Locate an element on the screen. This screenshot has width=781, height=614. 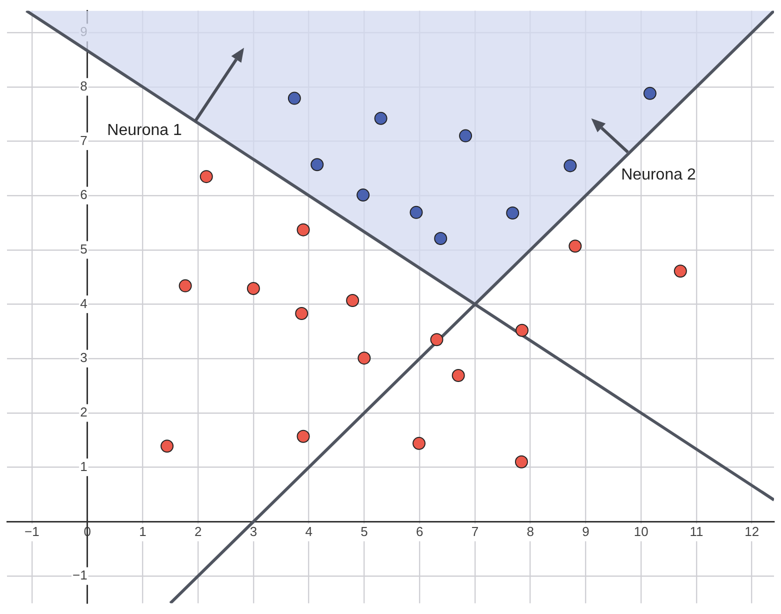
x-tick-label: 1 is located at coordinates (142, 532).